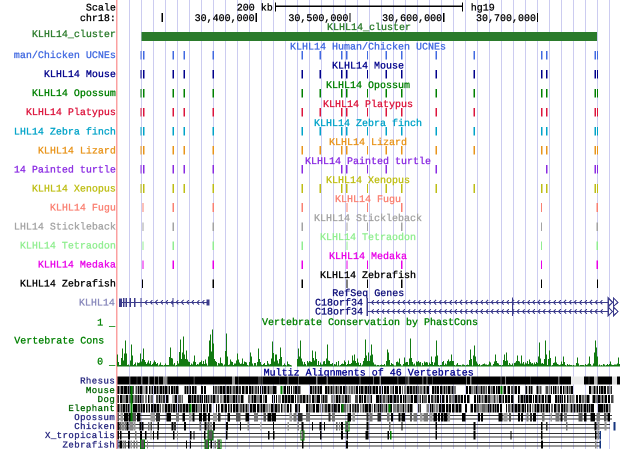 The width and height of the screenshot is (620, 449). I want to click on svg-text: 30,500,000, so click(318, 19).